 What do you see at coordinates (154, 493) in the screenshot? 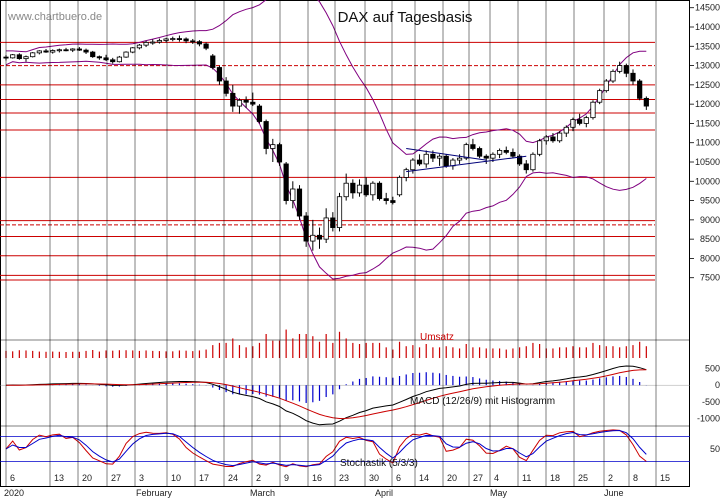
I see `month-tick-label: February` at bounding box center [154, 493].